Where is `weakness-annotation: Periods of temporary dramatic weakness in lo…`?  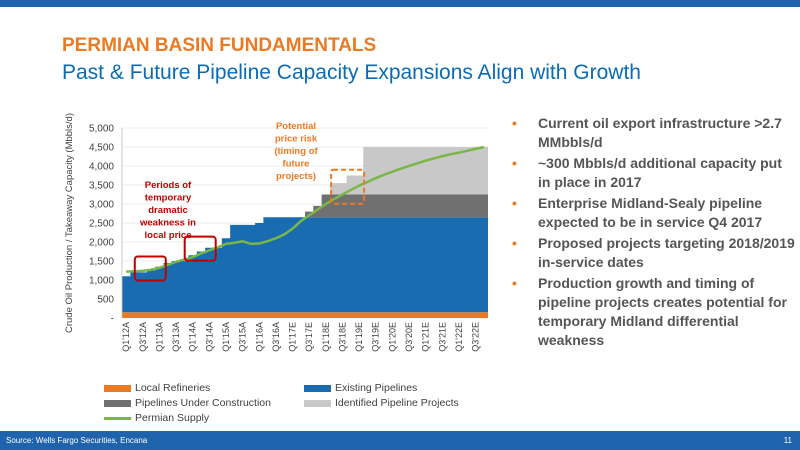 weakness-annotation: Periods of temporary dramatic weakness in lo… is located at coordinates (167, 210).